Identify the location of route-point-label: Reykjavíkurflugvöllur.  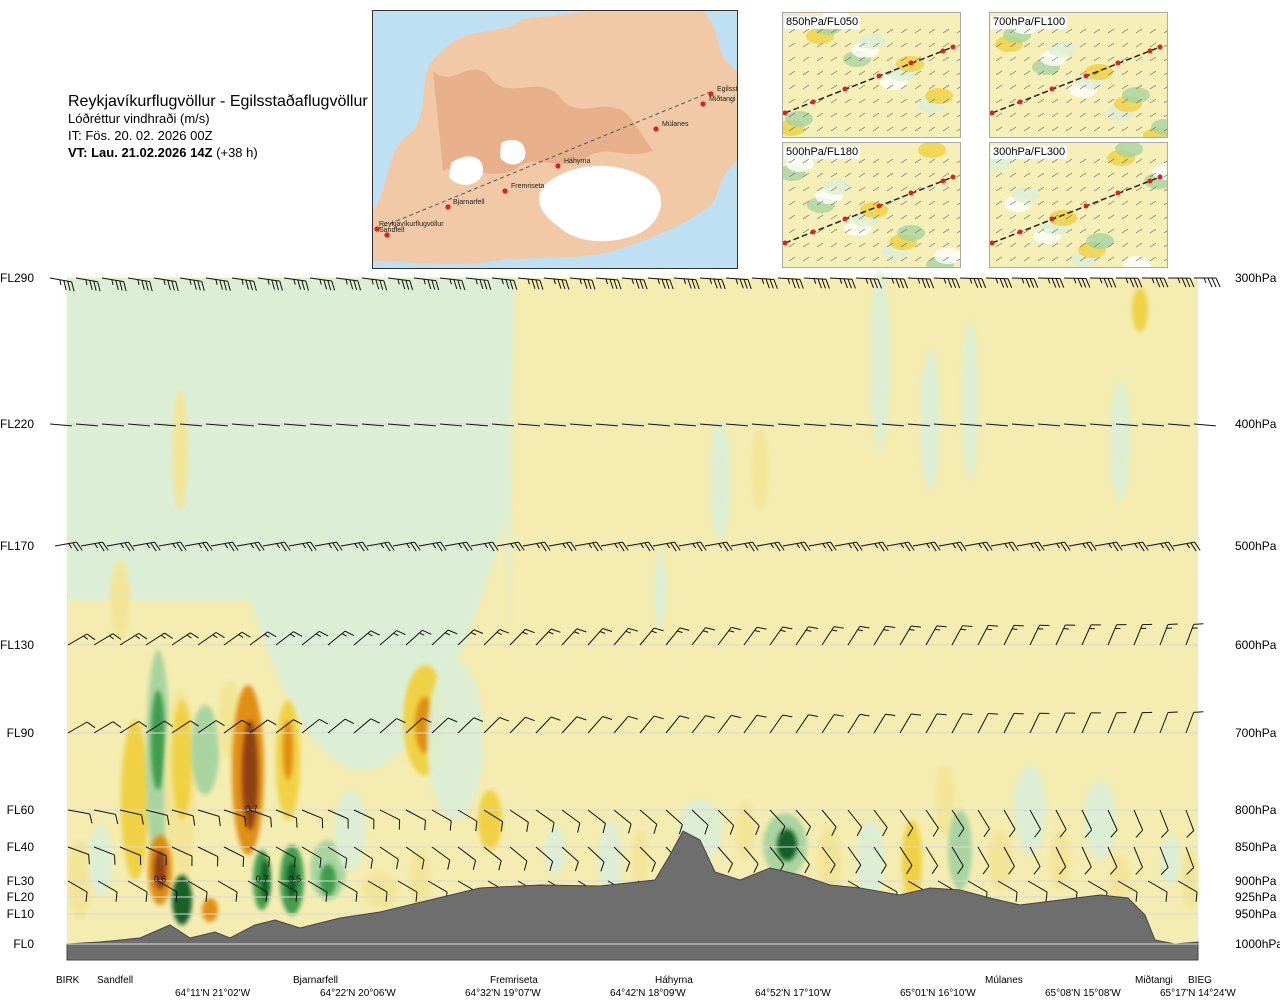
(411, 224).